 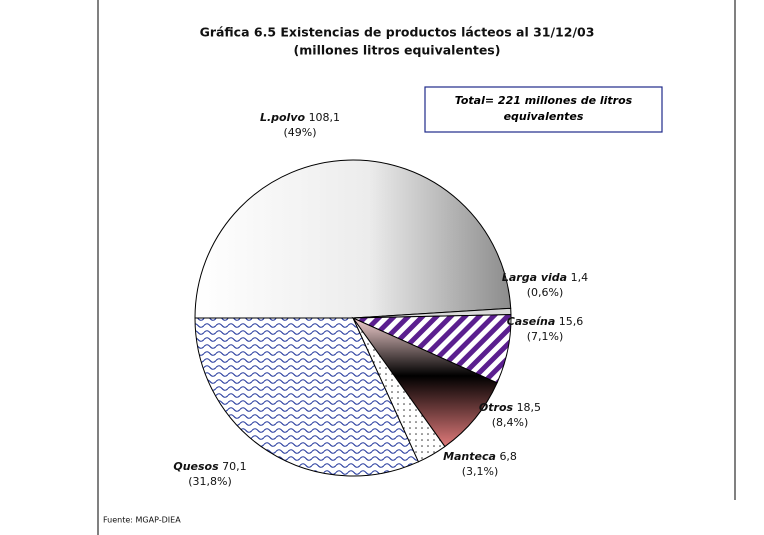 I want to click on slice-percent: (31,8%), so click(x=210, y=481).